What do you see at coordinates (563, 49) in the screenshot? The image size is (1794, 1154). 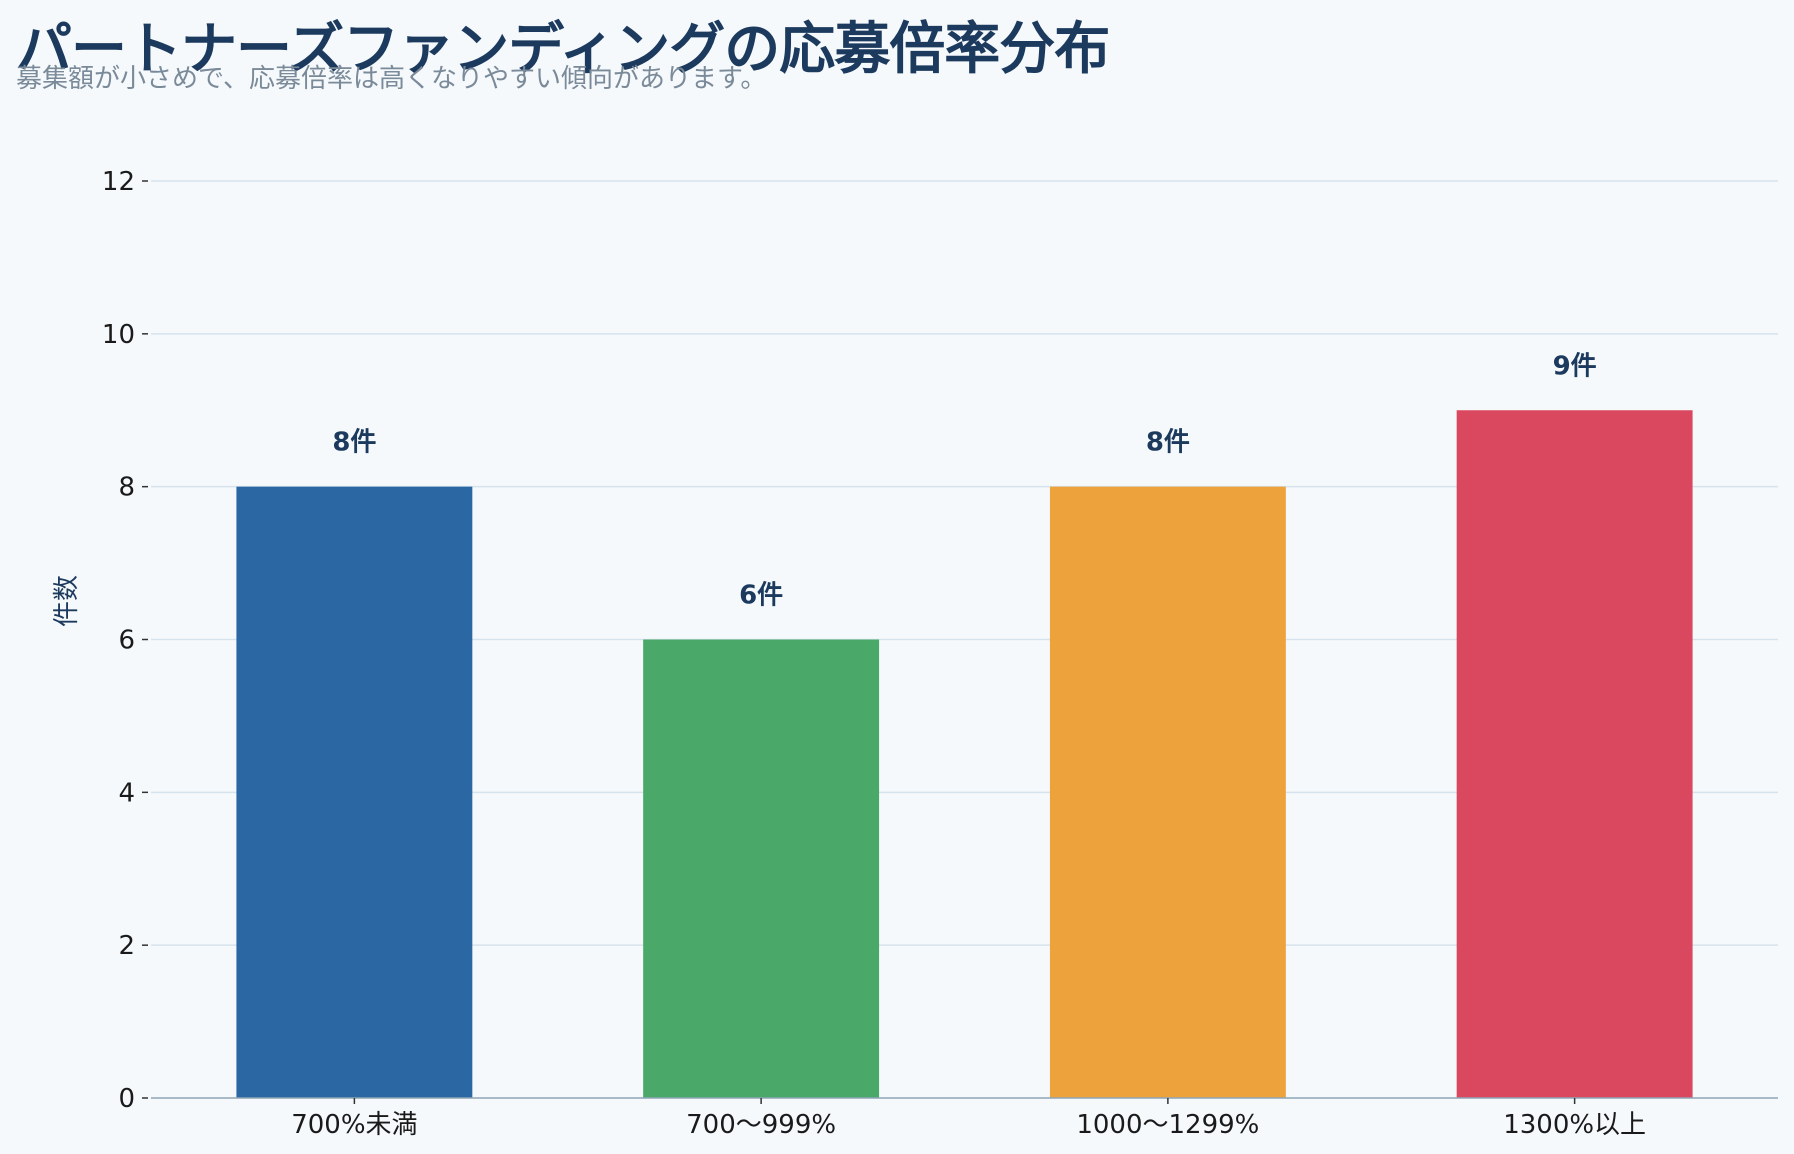 I see `chart-title: パートナーズファンディングの応募倍率分布` at bounding box center [563, 49].